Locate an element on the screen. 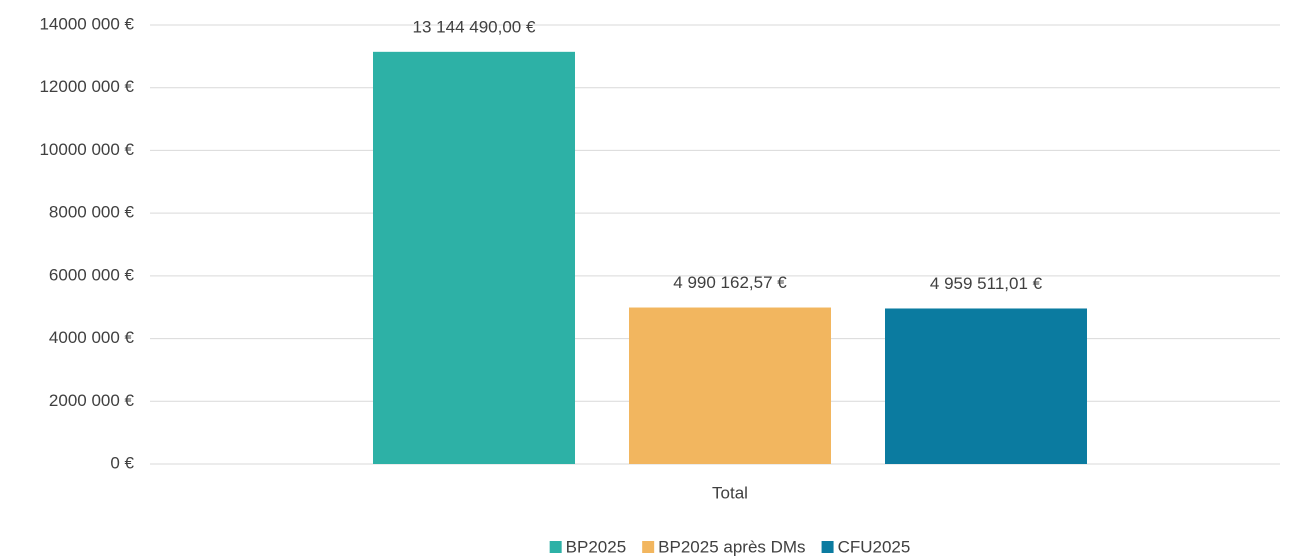 Image resolution: width=1298 pixels, height=560 pixels. value-label: 4 959 511,01 € is located at coordinates (986, 283).